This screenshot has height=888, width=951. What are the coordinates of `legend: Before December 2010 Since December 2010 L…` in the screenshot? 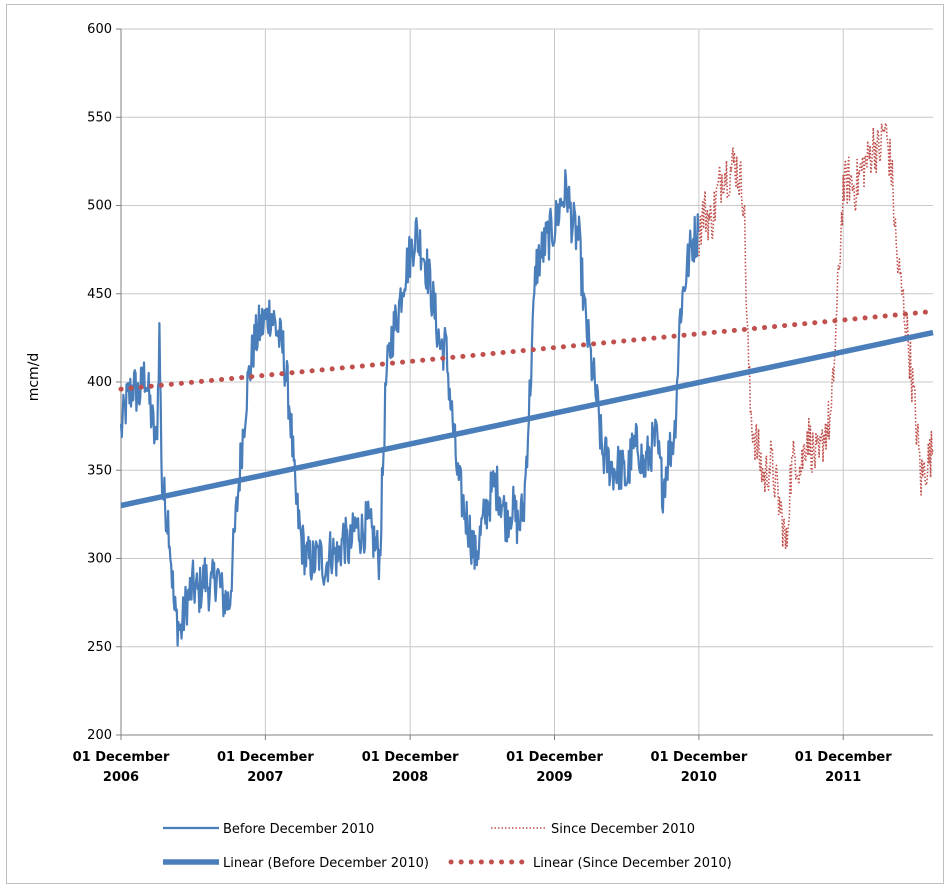 It's located at (447, 846).